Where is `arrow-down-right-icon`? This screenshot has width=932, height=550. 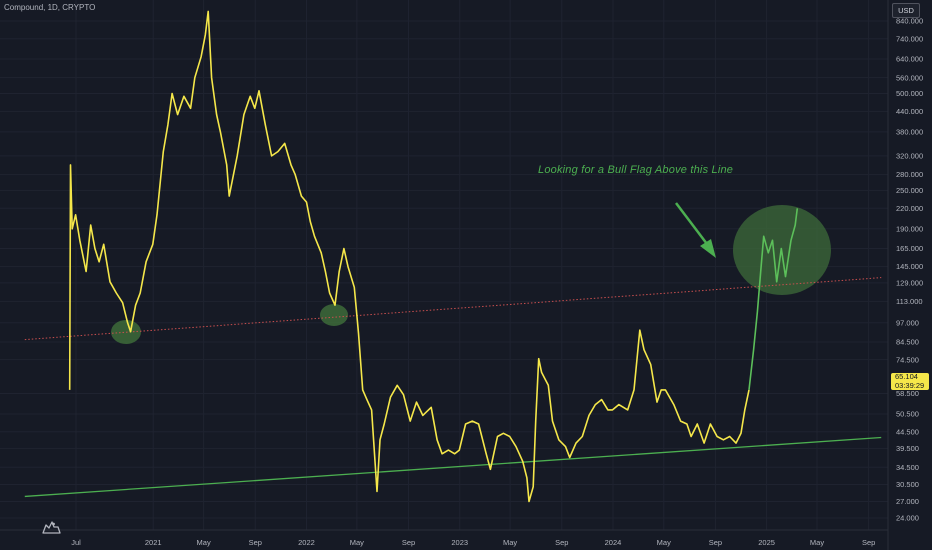
arrow-down-right-icon is located at coordinates (695, 230).